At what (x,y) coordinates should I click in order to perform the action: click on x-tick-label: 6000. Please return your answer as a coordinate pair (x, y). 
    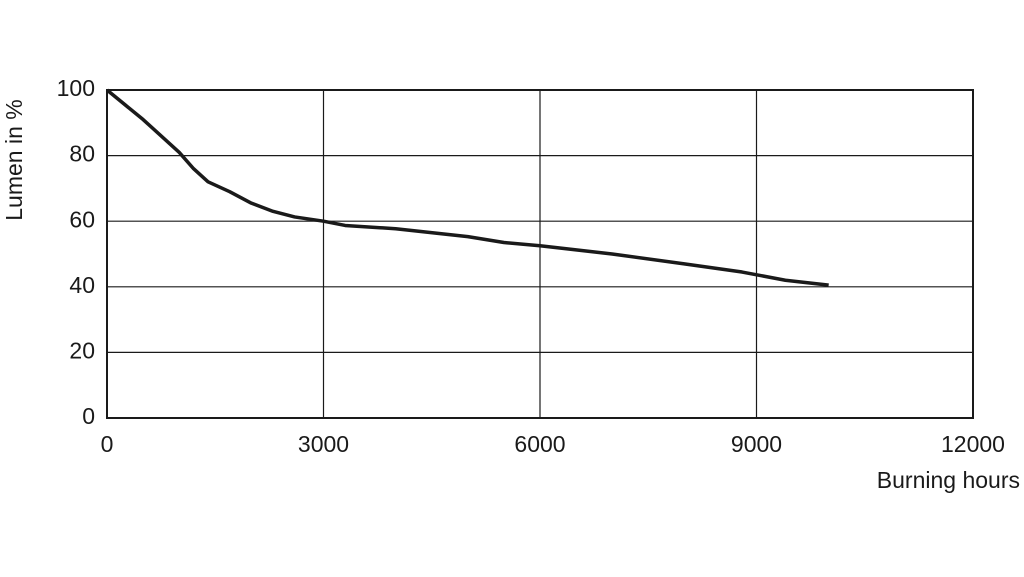
    Looking at the image, I should click on (539, 444).